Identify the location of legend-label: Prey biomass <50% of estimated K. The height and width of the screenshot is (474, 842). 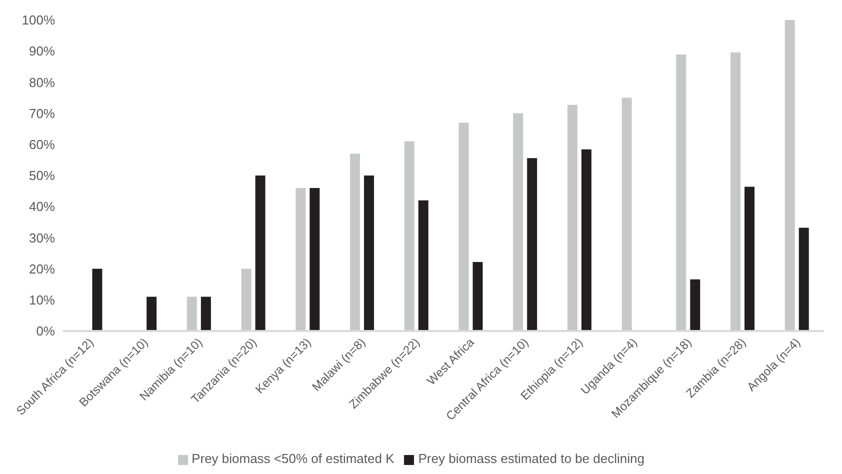
(293, 458).